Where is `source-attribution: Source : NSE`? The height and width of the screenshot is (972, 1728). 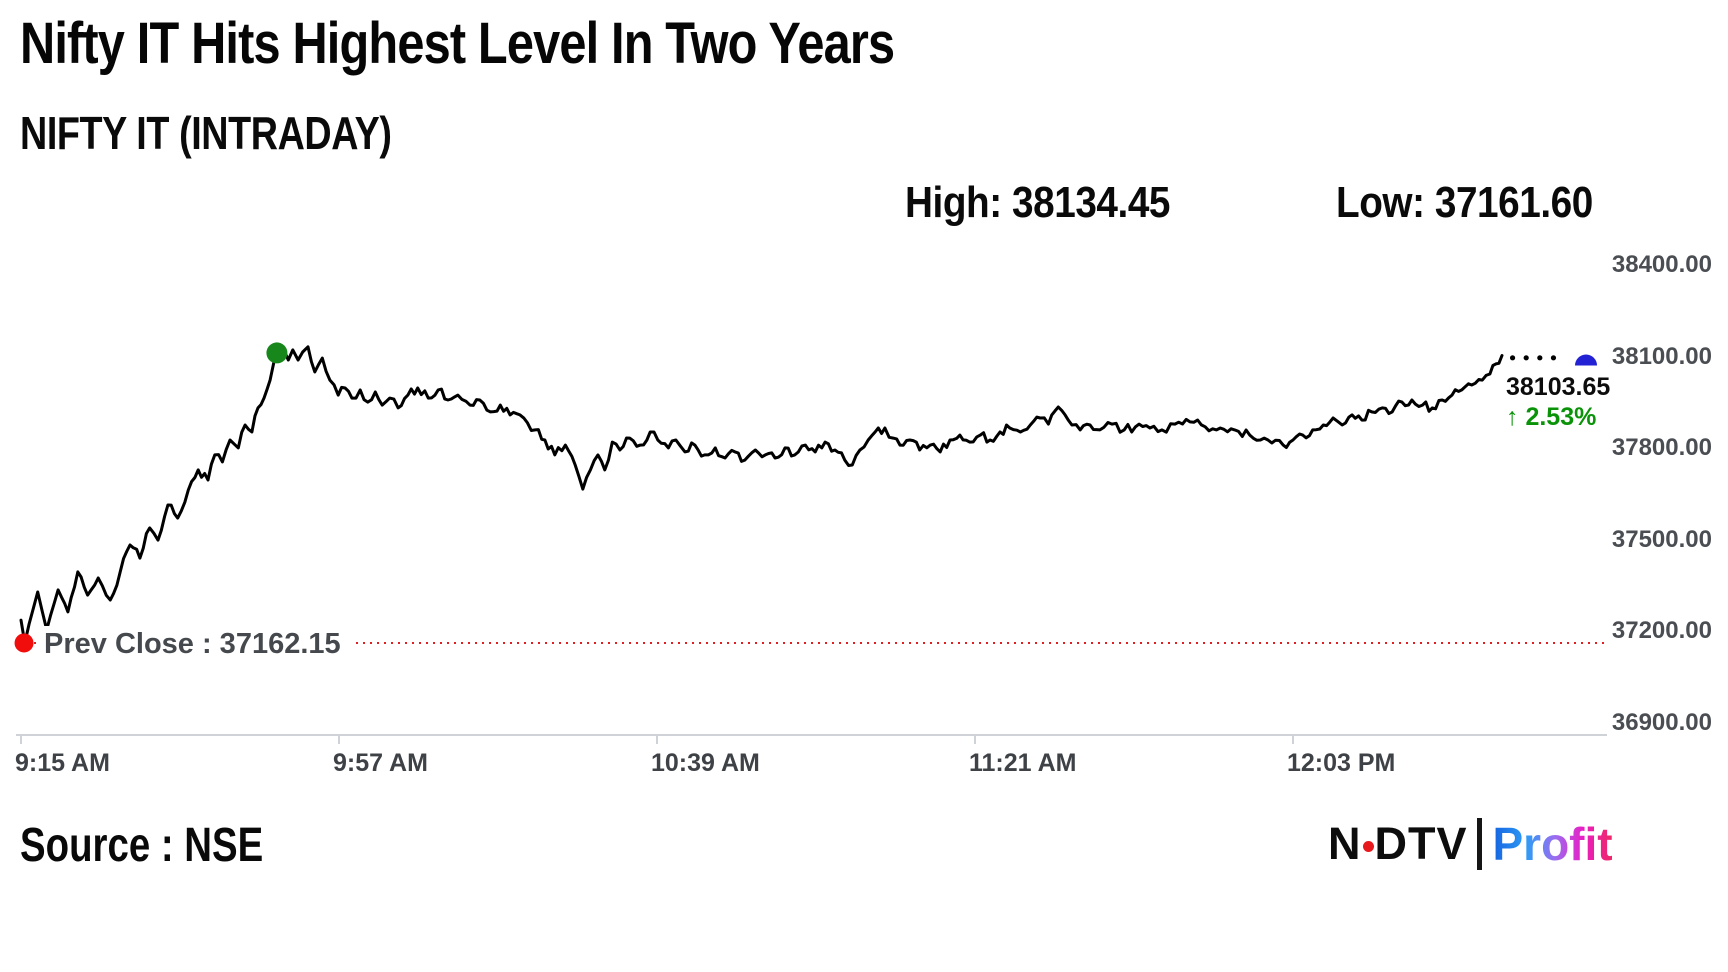
source-attribution: Source : NSE is located at coordinates (142, 845).